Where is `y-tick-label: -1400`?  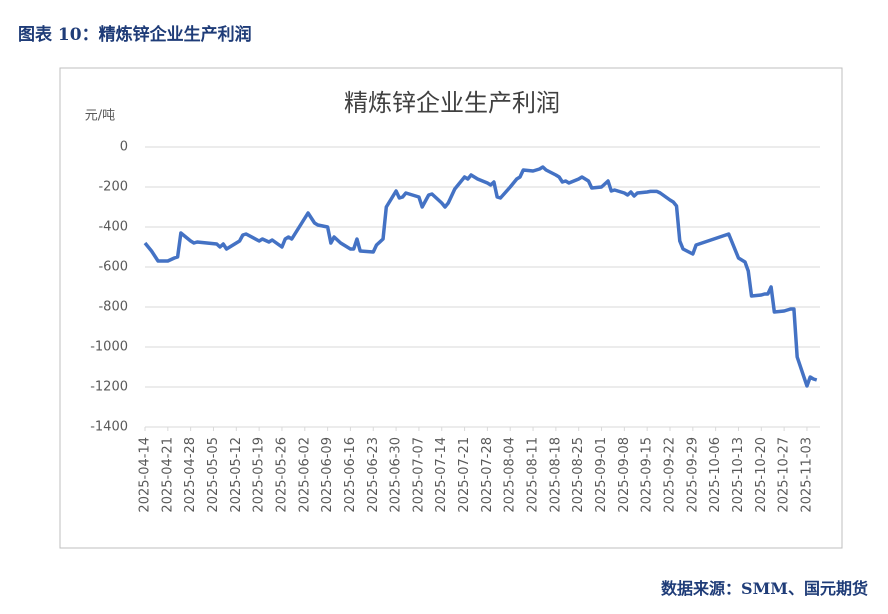
y-tick-label: -1400 is located at coordinates (109, 427).